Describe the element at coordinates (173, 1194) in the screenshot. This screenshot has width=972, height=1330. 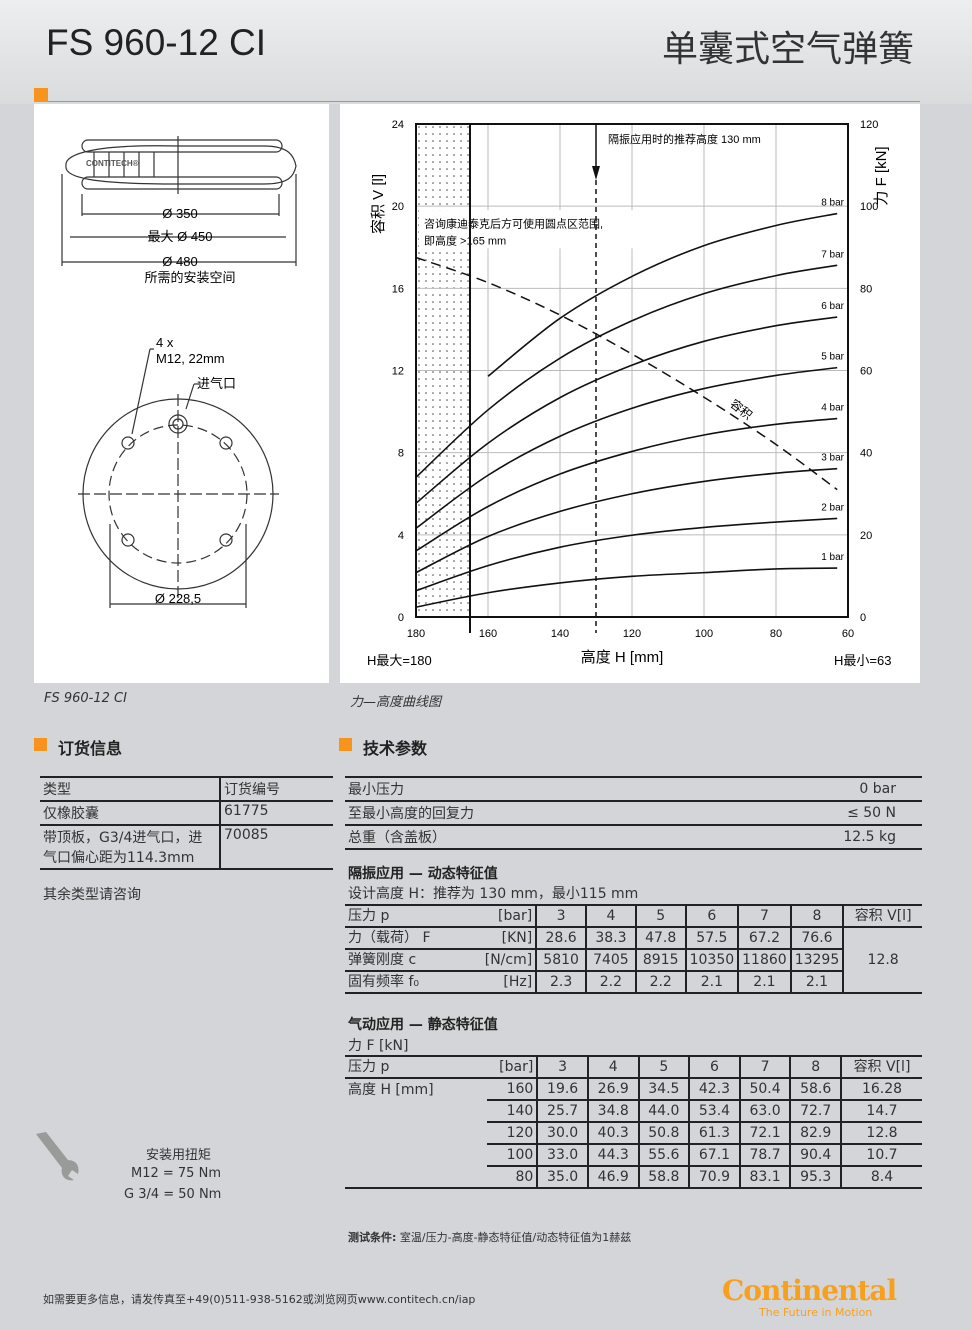
I see `torque-g34: G 3/4 = 50 Nm` at that location.